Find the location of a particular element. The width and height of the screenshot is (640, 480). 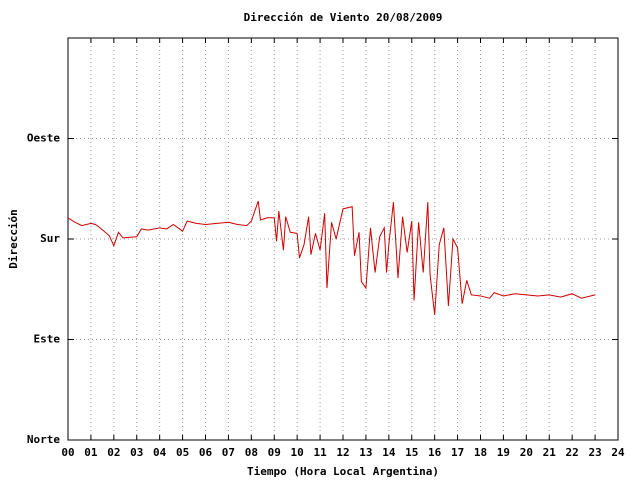

x-tick-label: 24 is located at coordinates (618, 452).